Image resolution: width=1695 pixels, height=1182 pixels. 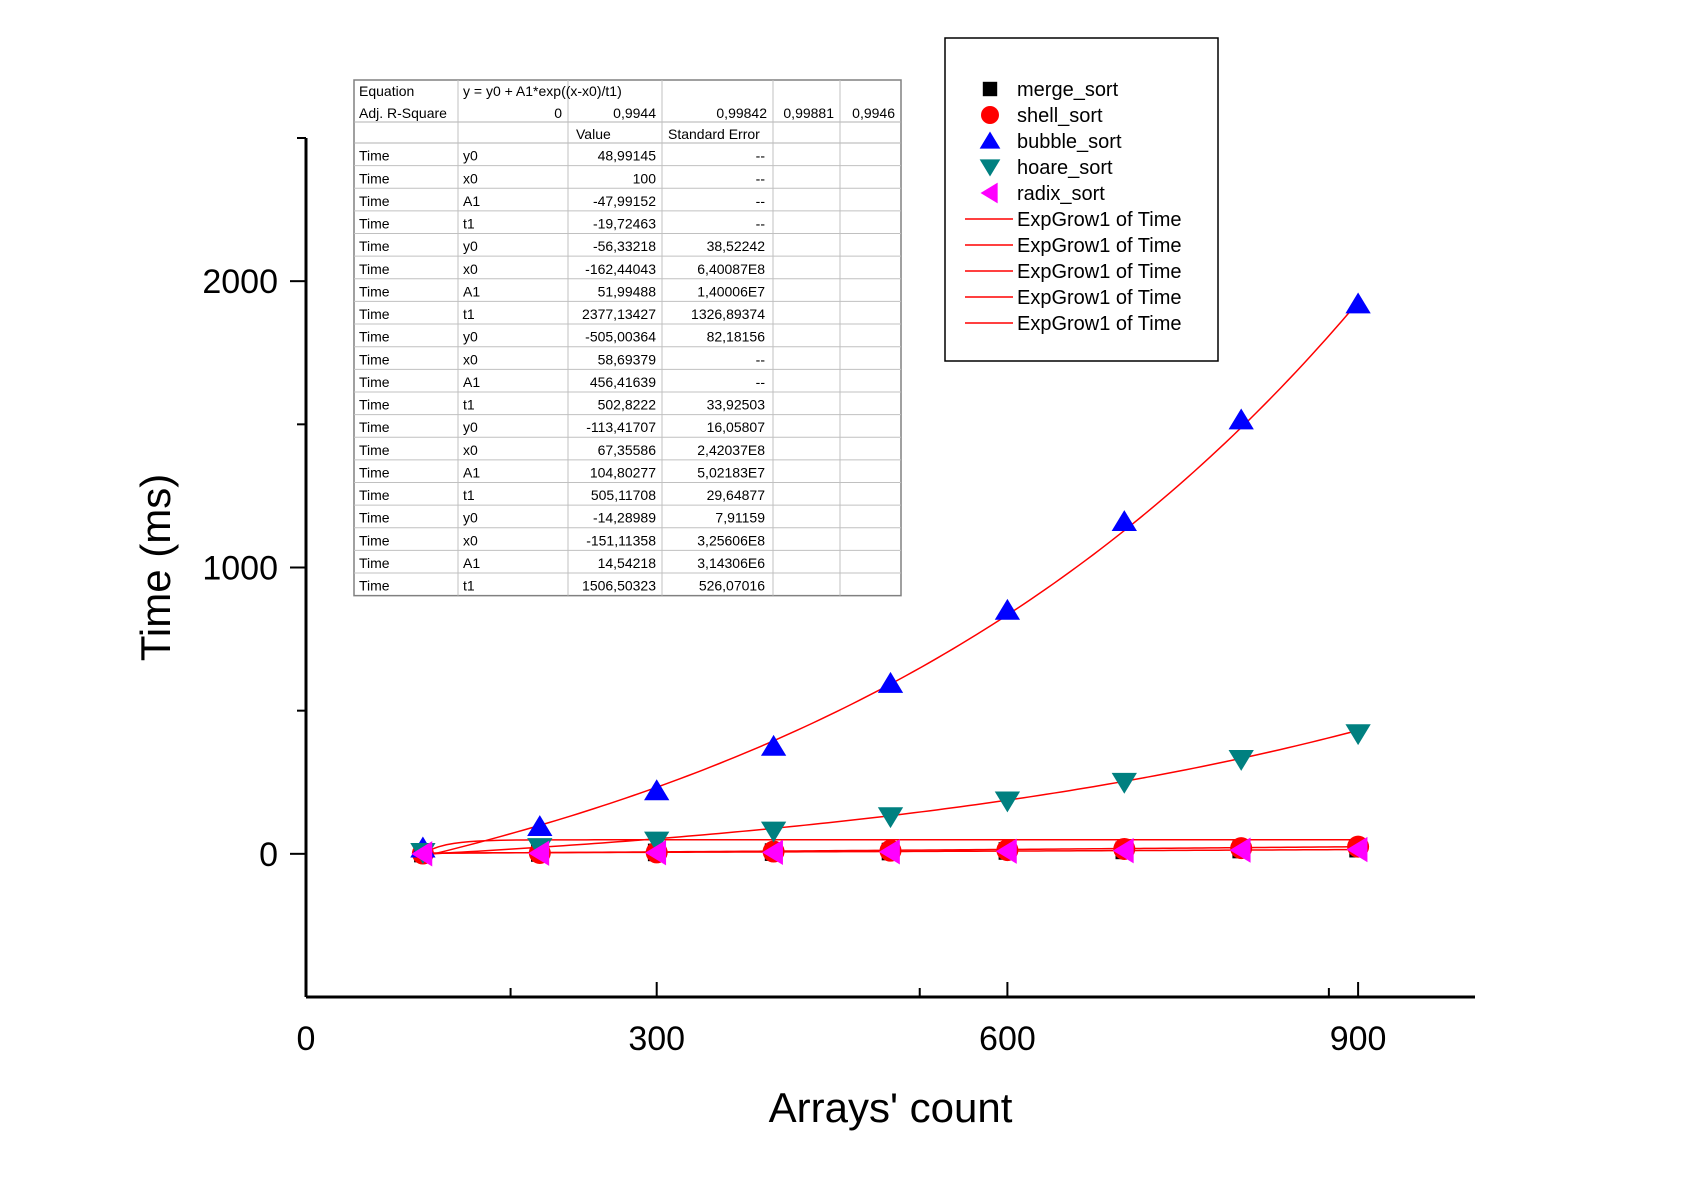 What do you see at coordinates (808, 113) in the screenshot?
I see `adj-r-square-value: 0,99881` at bounding box center [808, 113].